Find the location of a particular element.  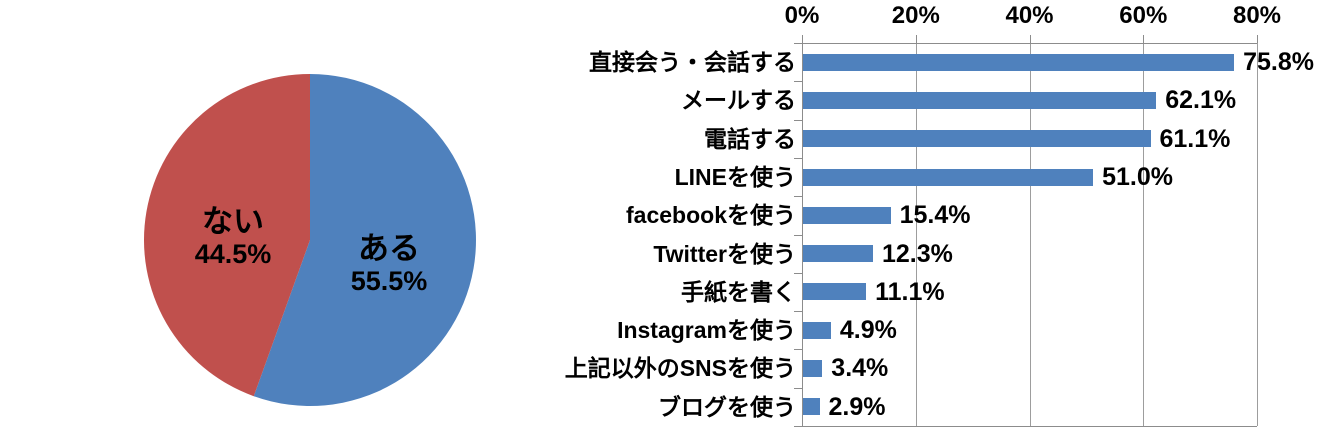

pie-slice-label-1: ある 55.5% is located at coordinates (389, 264).